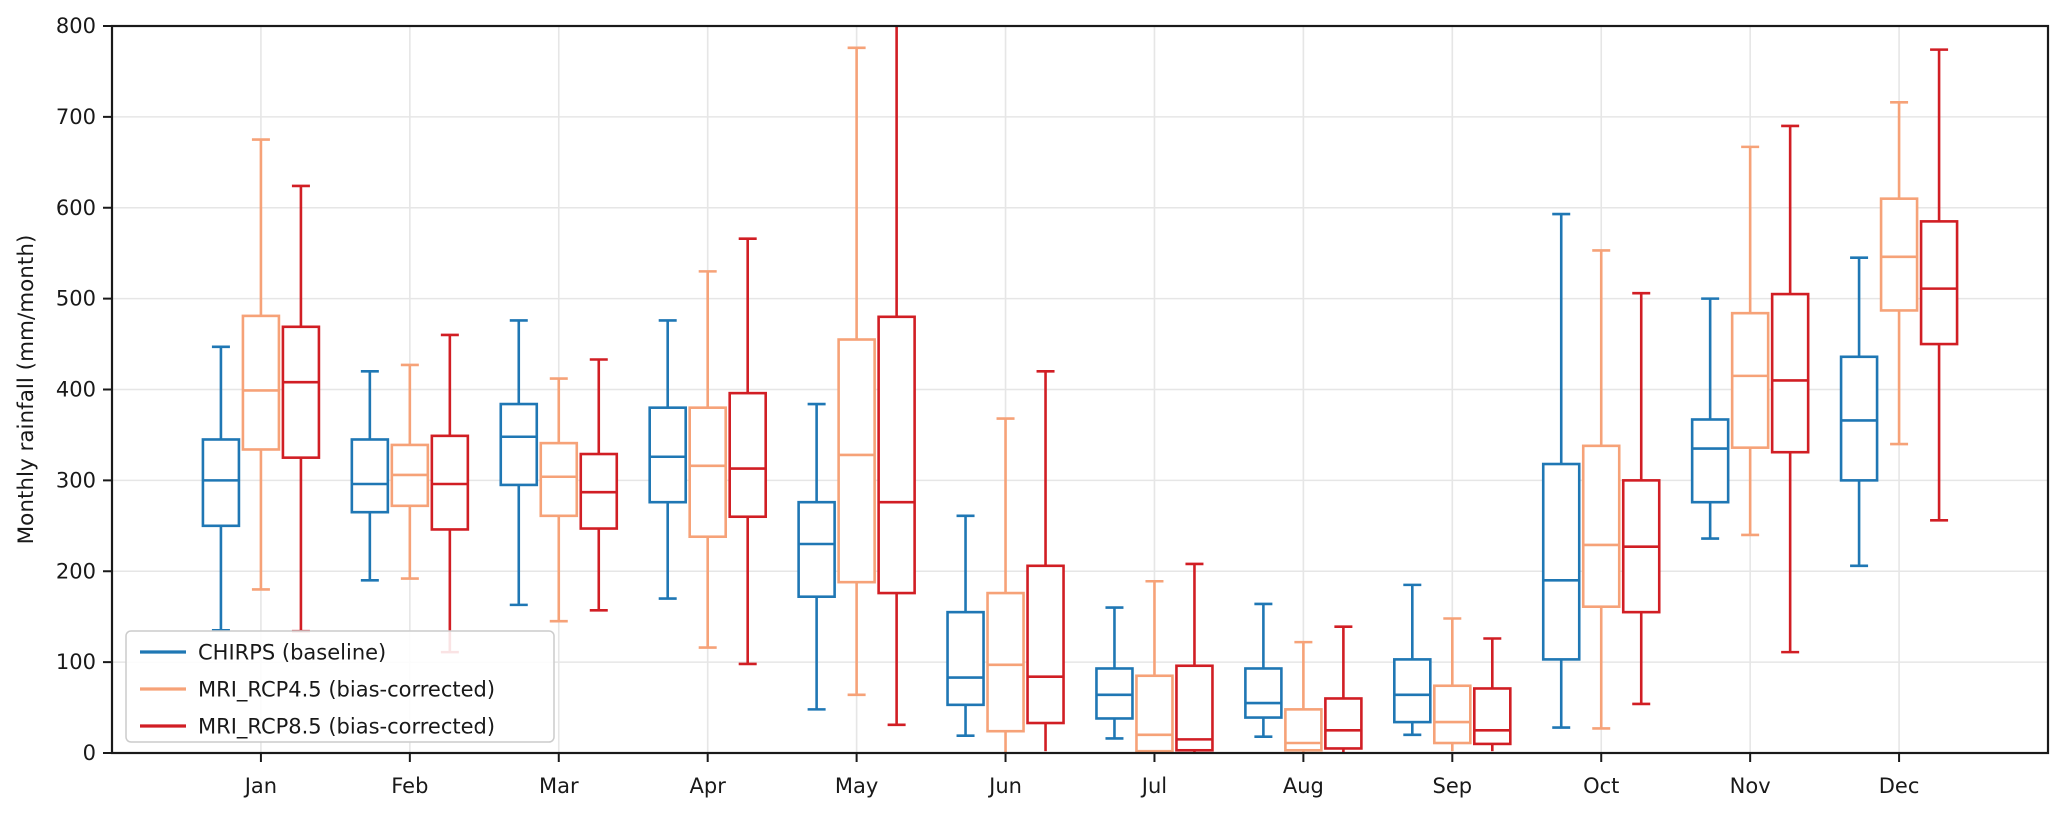  What do you see at coordinates (410, 471) in the screenshot?
I see `box-Feb-series2` at bounding box center [410, 471].